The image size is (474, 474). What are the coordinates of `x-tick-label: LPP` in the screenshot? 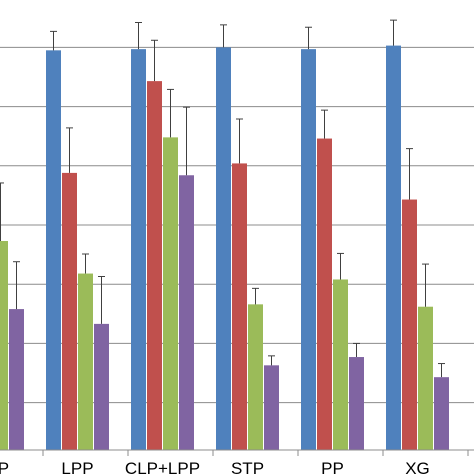 It's located at (77, 466).